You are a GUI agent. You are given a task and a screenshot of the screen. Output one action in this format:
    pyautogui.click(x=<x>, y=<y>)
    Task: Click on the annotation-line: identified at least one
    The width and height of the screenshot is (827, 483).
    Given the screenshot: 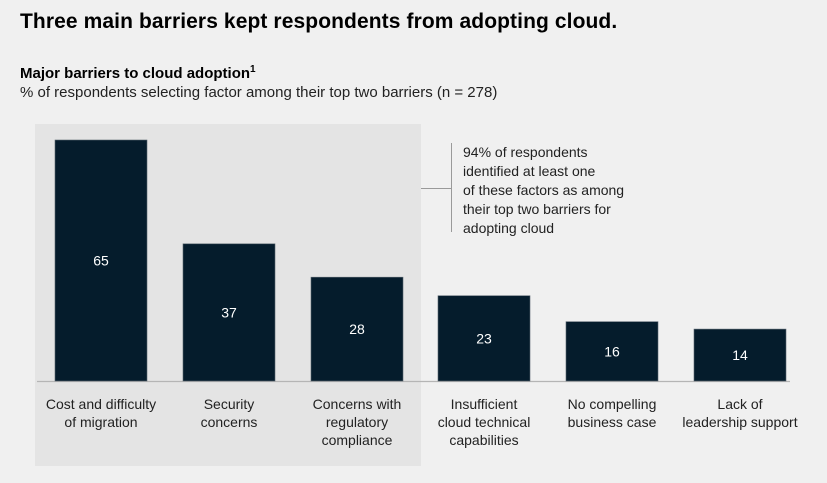 What is the action you would take?
    pyautogui.click(x=529, y=171)
    